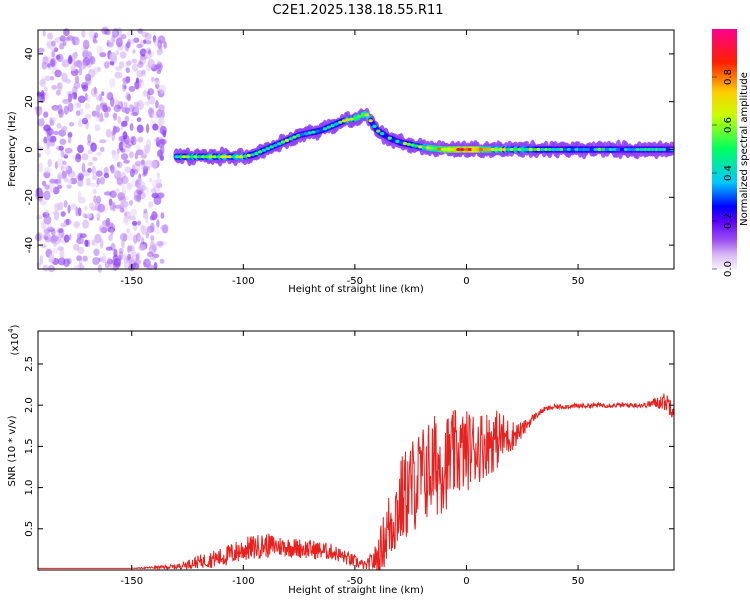 Image resolution: width=750 pixels, height=600 pixels. I want to click on snr-y-tick-label: 2.5, so click(29, 364).